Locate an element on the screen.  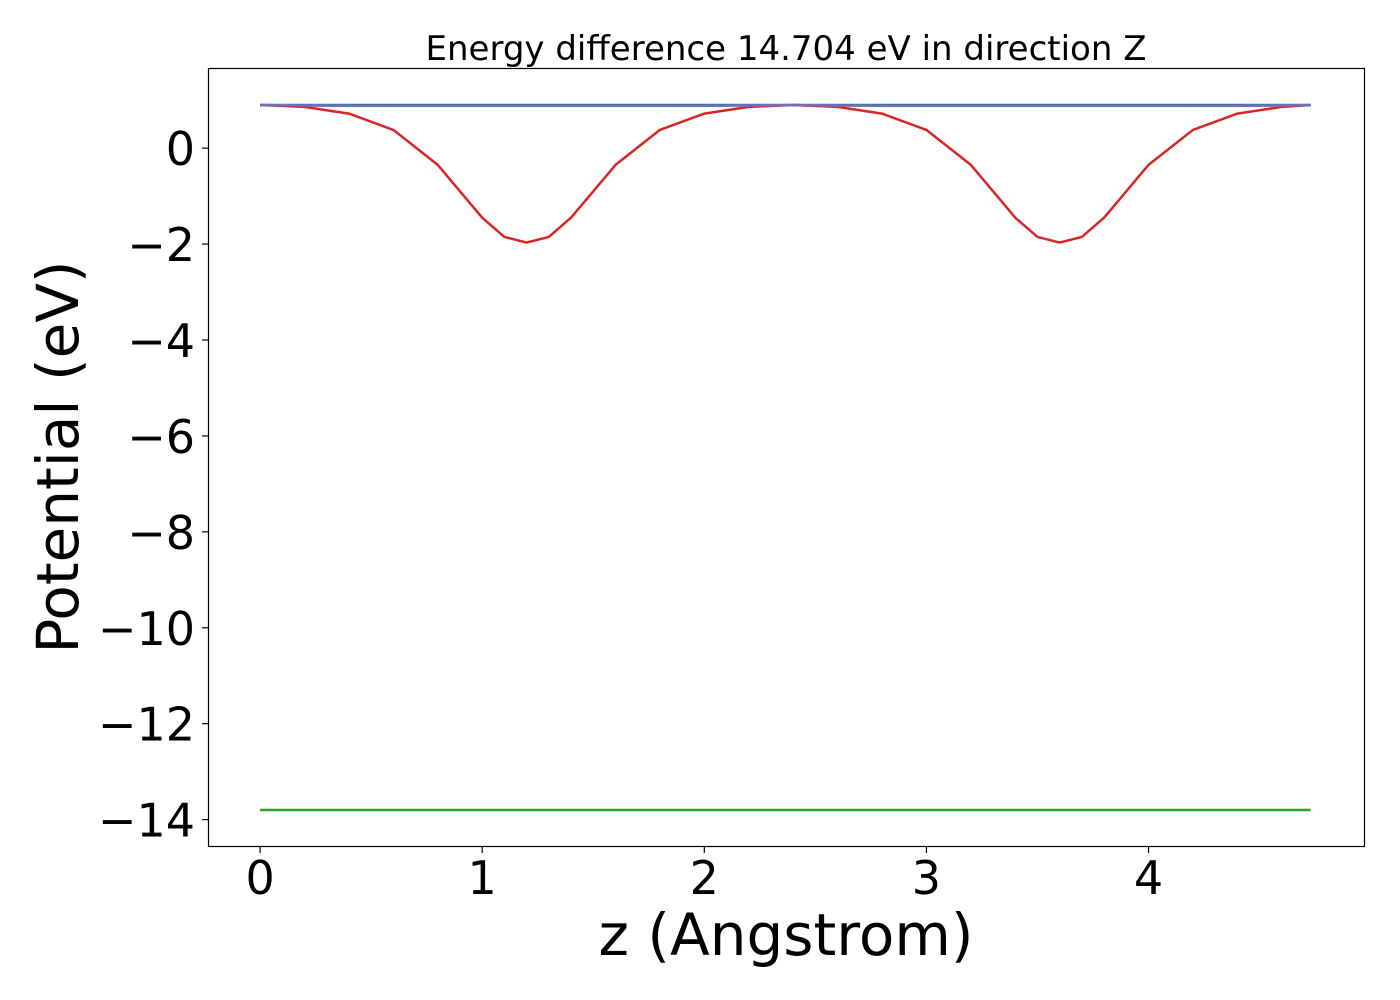
x-axis-label: z (Angstrom) is located at coordinates (786, 935).